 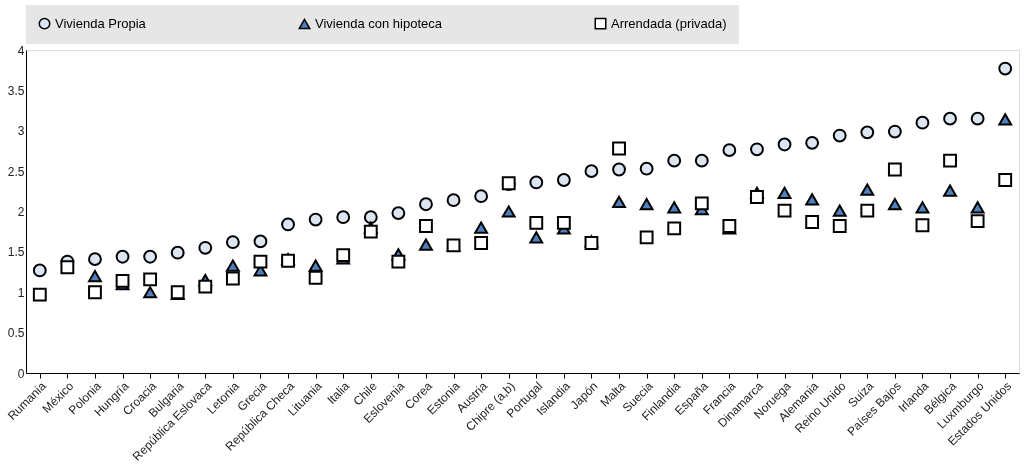 What do you see at coordinates (379, 23) in the screenshot?
I see `legend-label: Vivienda con hipoteca` at bounding box center [379, 23].